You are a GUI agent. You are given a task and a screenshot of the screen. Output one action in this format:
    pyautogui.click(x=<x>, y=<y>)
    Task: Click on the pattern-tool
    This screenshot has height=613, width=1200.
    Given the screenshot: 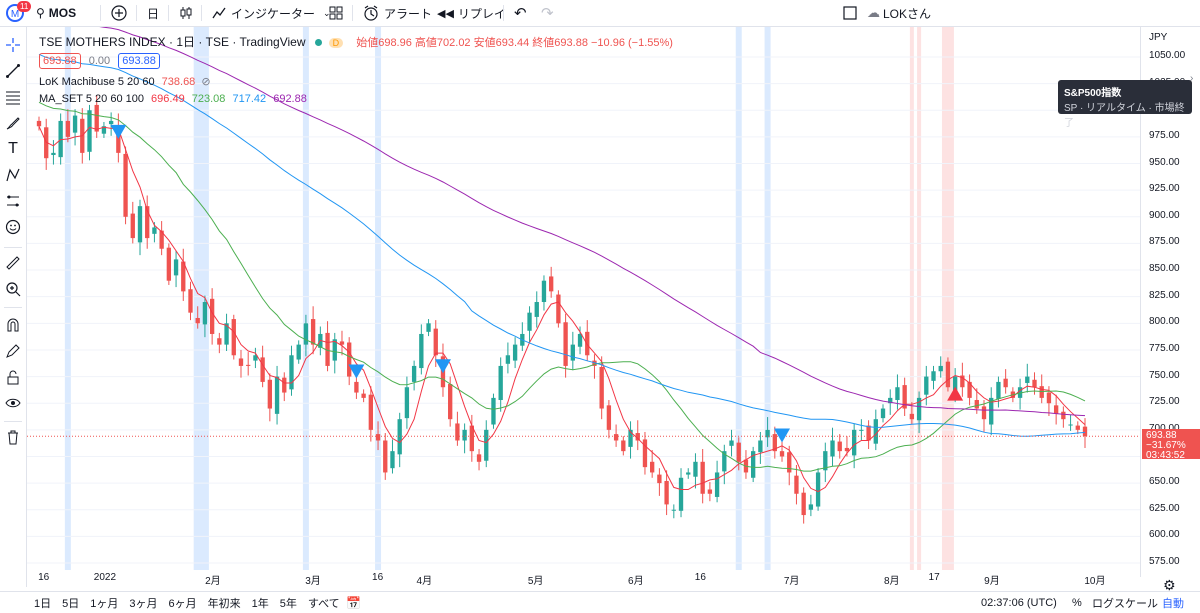 What is the action you would take?
    pyautogui.click(x=13, y=175)
    